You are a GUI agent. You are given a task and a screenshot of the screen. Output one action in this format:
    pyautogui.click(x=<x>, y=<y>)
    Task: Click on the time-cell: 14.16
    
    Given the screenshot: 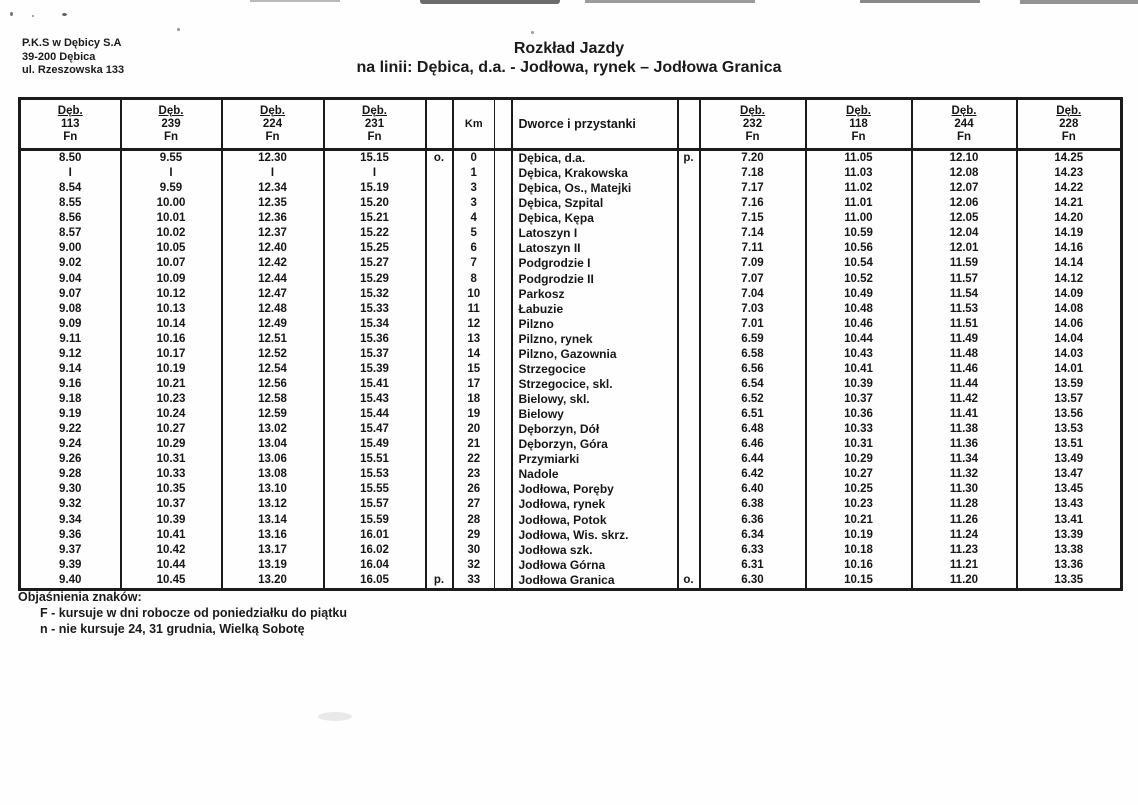 What is the action you would take?
    pyautogui.click(x=1068, y=249)
    